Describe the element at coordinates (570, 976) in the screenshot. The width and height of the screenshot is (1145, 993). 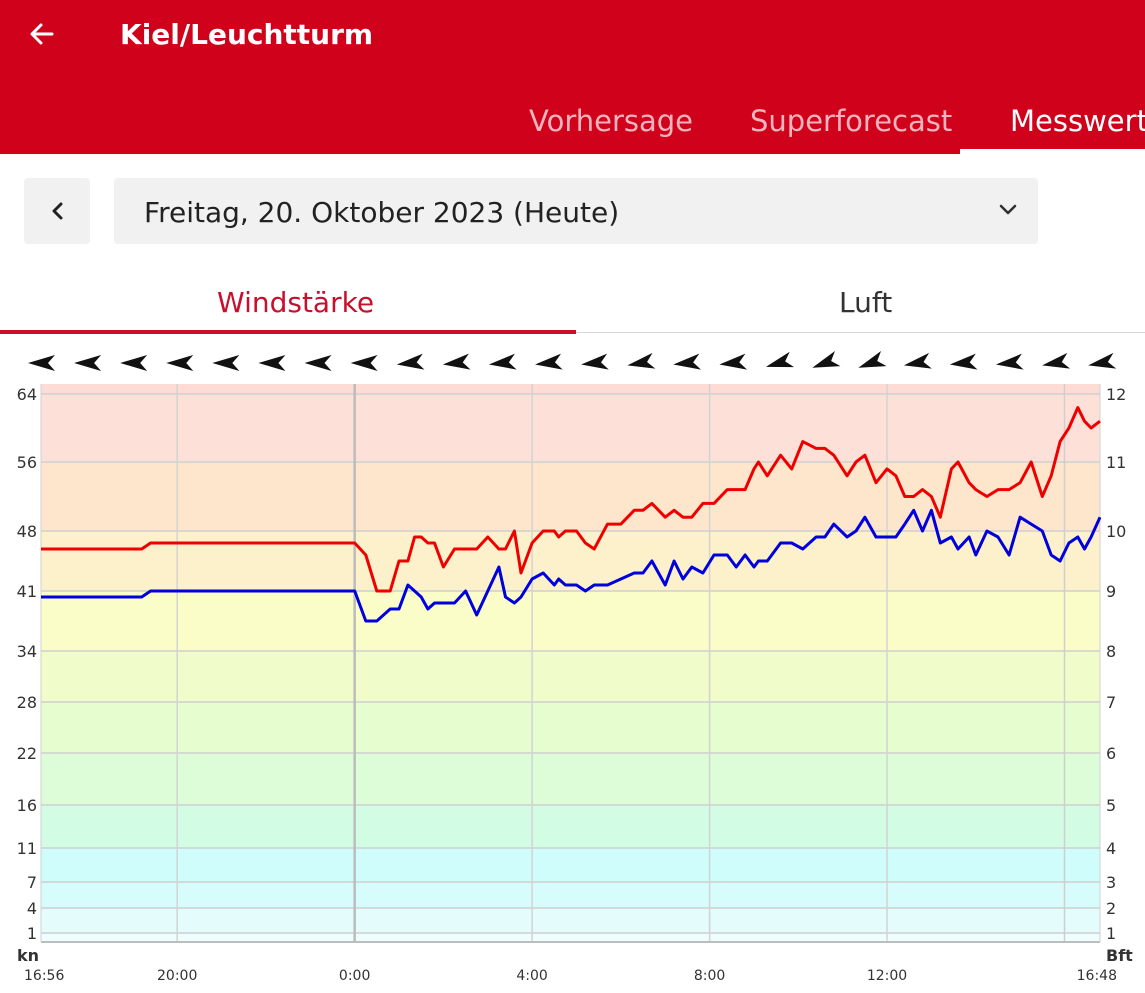
I see `x-axis-labels: 16:56 20:00 0:00 4:00 8:00 12:00 16:48` at that location.